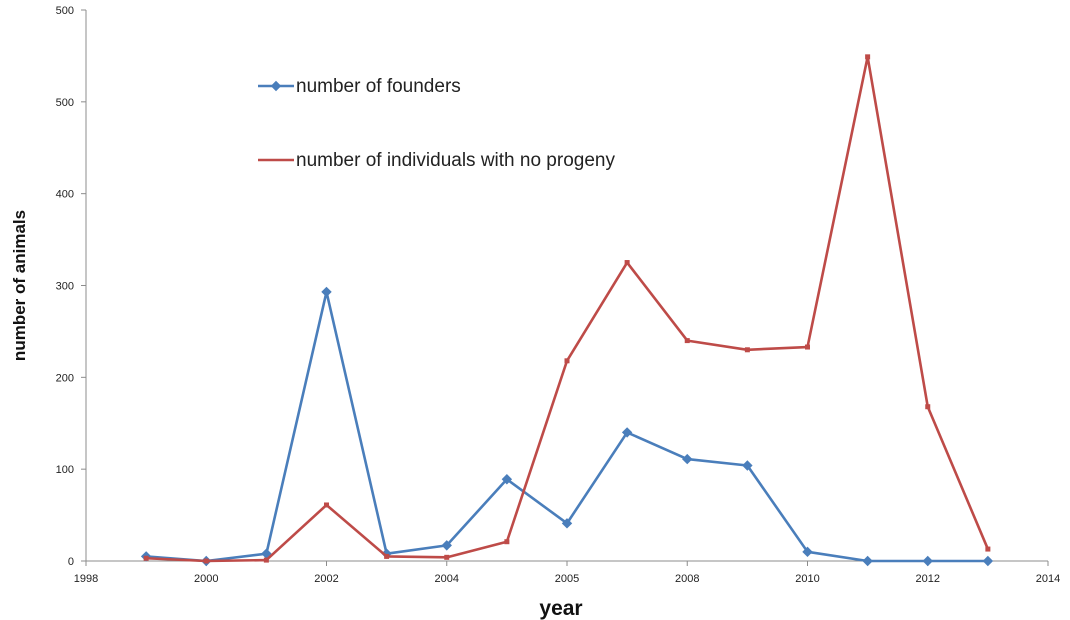 Image resolution: width=1070 pixels, height=620 pixels. I want to click on legend-entry: number of founders, so click(359, 86).